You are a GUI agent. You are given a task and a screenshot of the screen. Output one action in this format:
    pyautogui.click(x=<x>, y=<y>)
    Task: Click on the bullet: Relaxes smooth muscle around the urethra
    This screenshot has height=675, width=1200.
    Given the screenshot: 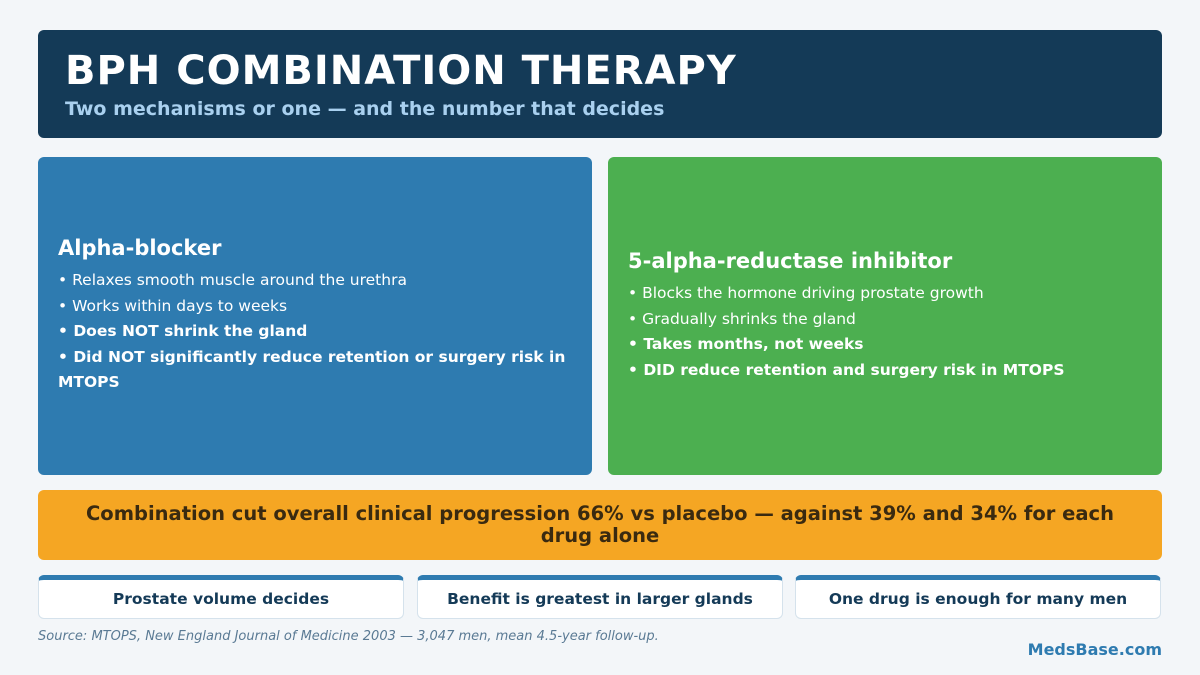 What is the action you would take?
    pyautogui.click(x=315, y=281)
    